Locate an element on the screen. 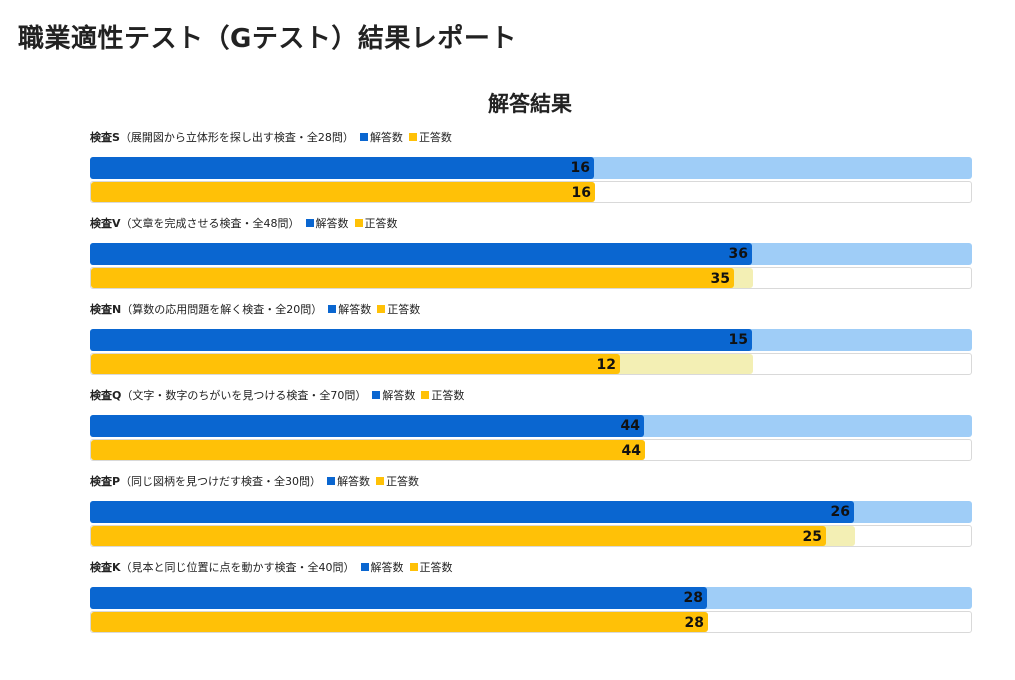 Image resolution: width=1015 pixels, height=680 pixels. answered-value-label: 36 is located at coordinates (738, 254).